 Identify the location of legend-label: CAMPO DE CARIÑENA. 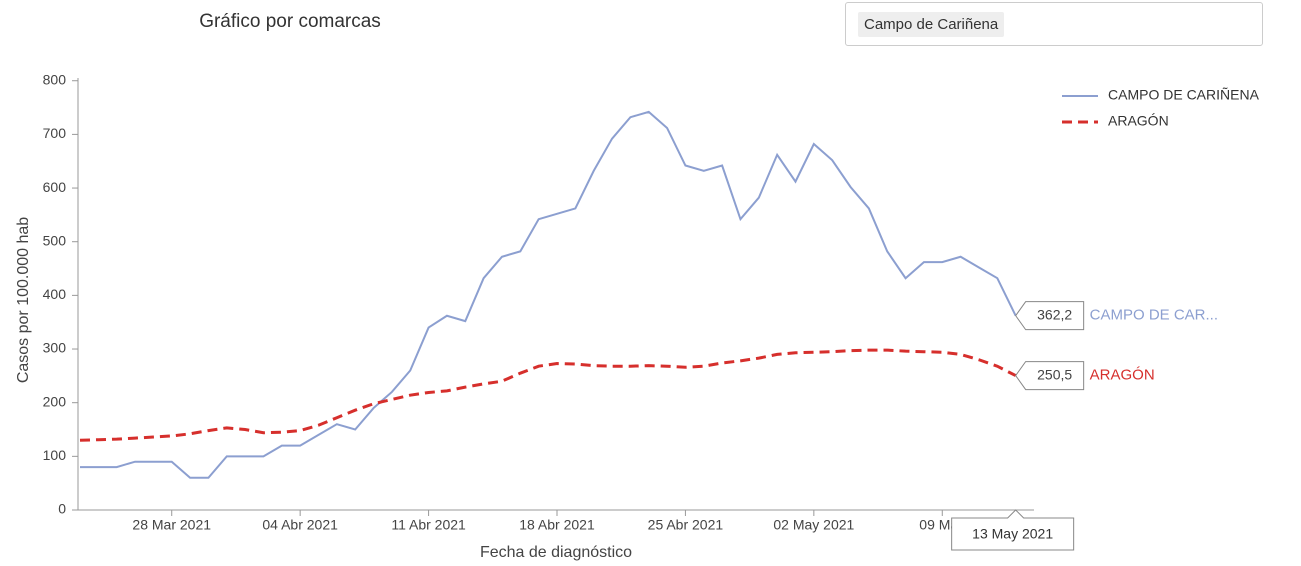
(1184, 95).